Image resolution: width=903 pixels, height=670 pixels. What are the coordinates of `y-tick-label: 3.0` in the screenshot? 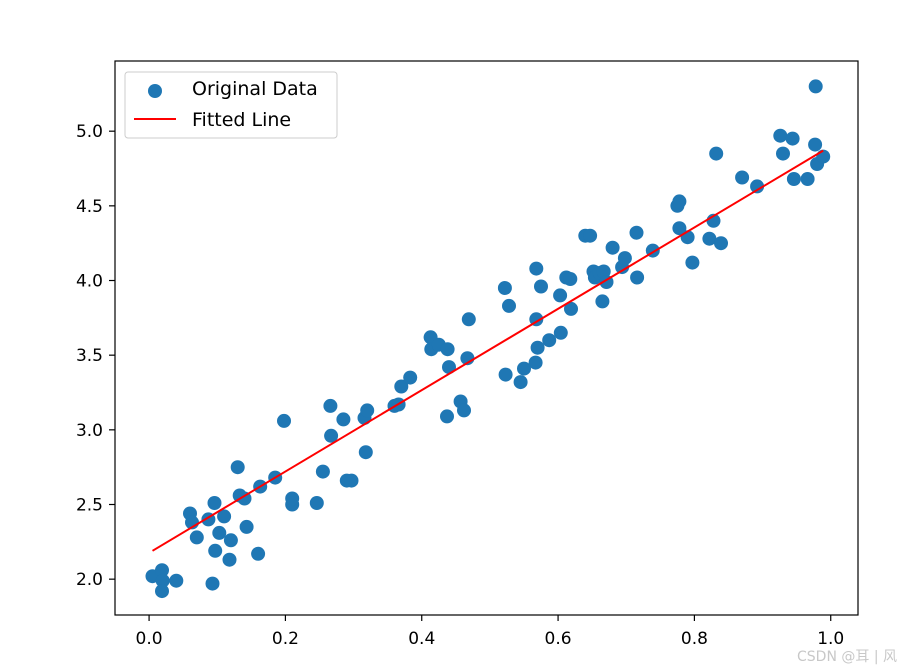 It's located at (89, 431).